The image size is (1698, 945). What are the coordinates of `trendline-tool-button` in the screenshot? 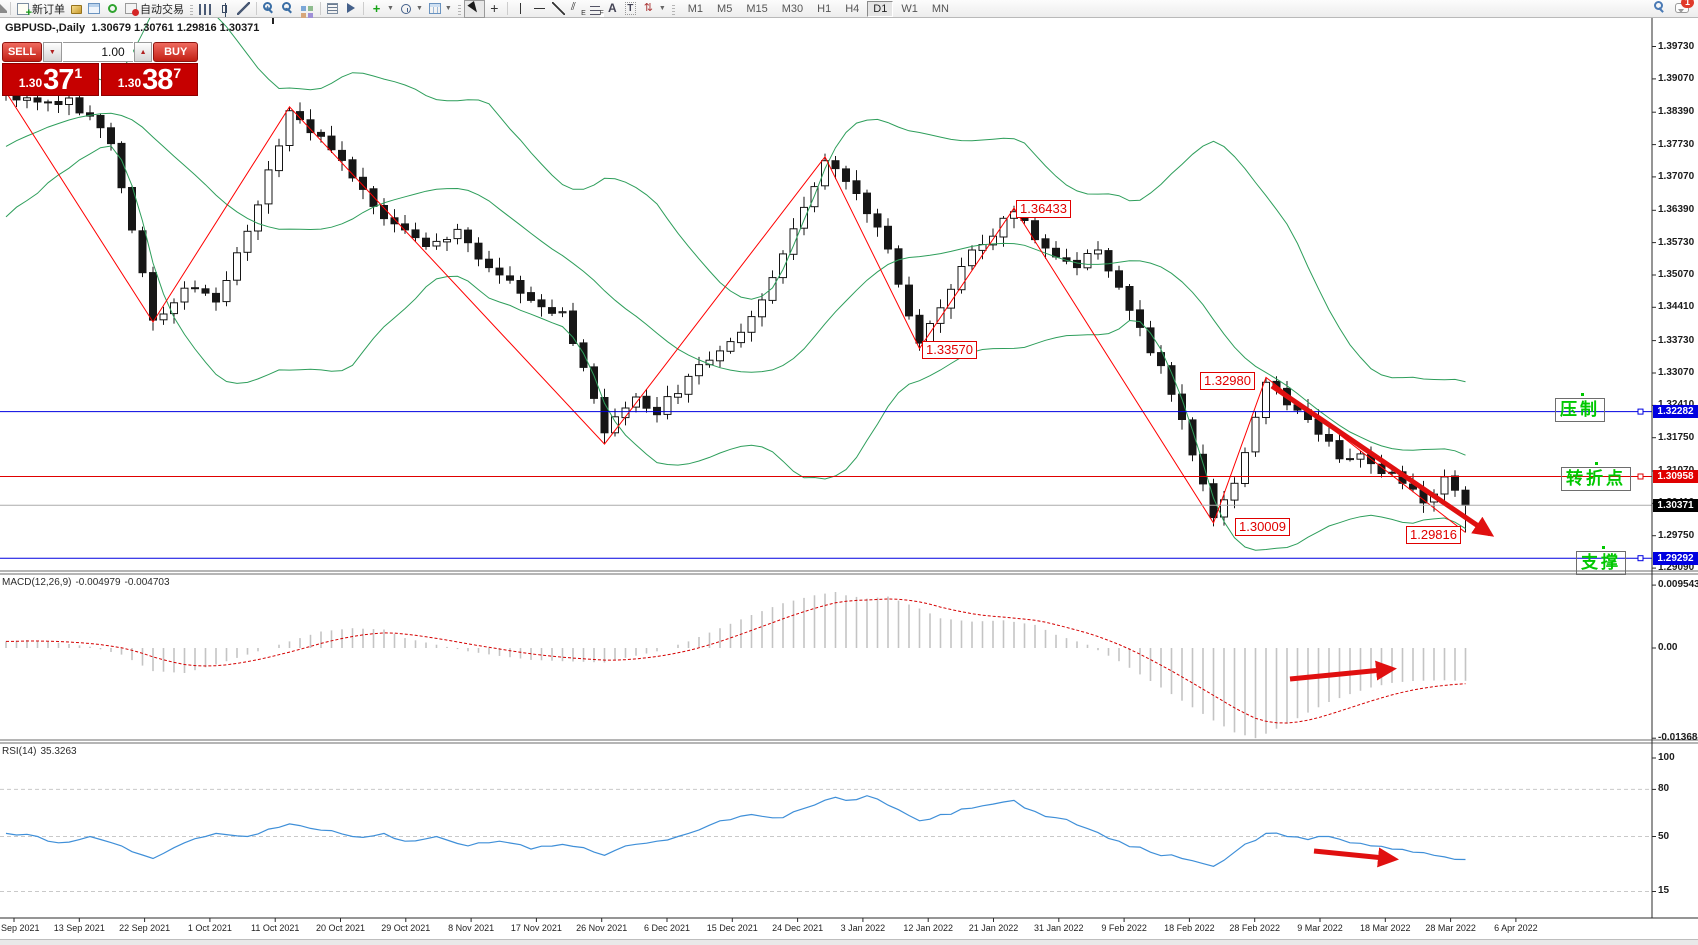 It's located at (558, 9).